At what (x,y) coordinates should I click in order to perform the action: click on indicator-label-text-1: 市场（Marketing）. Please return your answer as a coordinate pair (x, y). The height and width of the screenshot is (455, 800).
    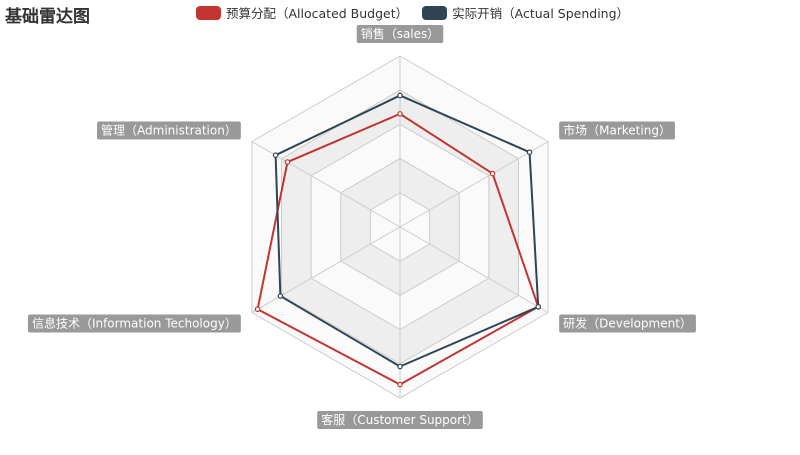
    Looking at the image, I should click on (617, 130).